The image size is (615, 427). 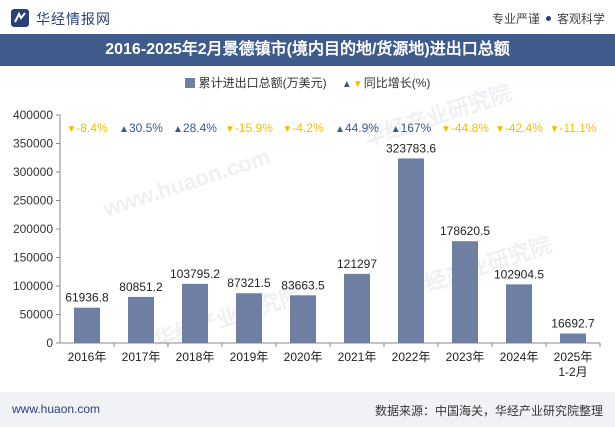 I want to click on y-tick-label: 100000, so click(x=33, y=286).